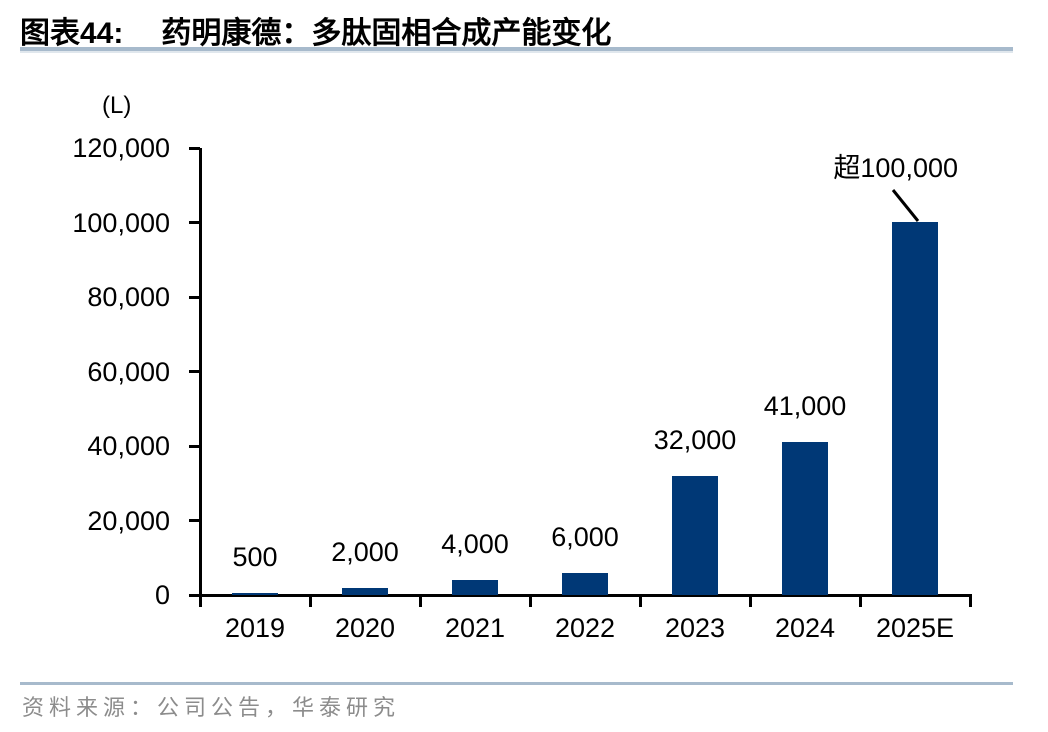  Describe the element at coordinates (121, 148) in the screenshot. I see `y-tick-label: 120,000` at that location.